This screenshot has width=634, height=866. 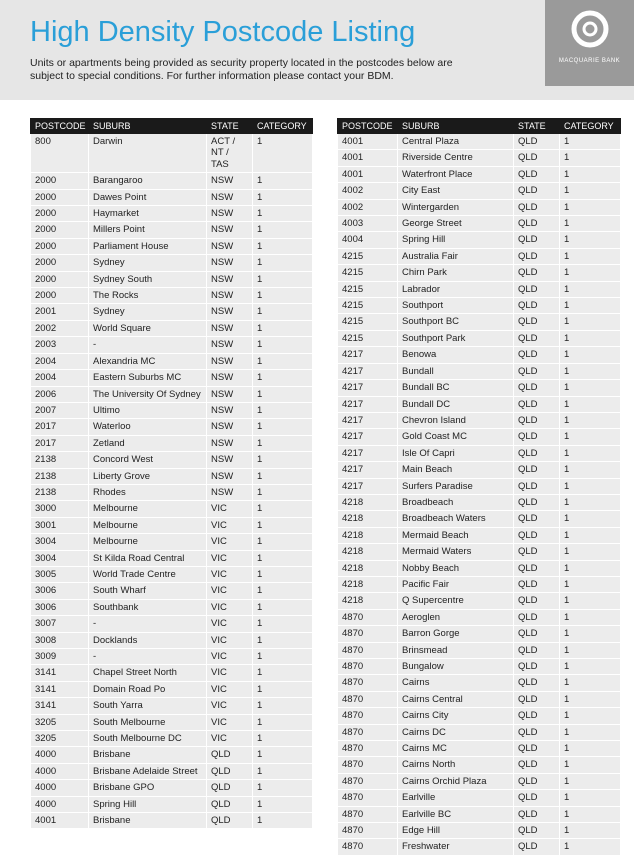 I want to click on postcode-cell: 3205, so click(x=59, y=722).